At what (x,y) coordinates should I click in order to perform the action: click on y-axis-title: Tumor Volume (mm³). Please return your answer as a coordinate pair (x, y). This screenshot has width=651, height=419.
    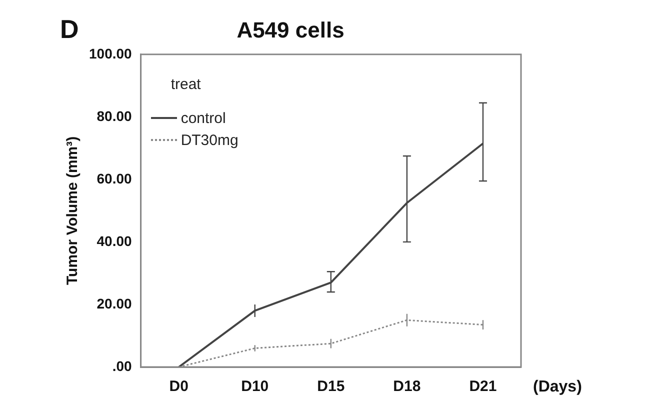
    Looking at the image, I should click on (73, 211).